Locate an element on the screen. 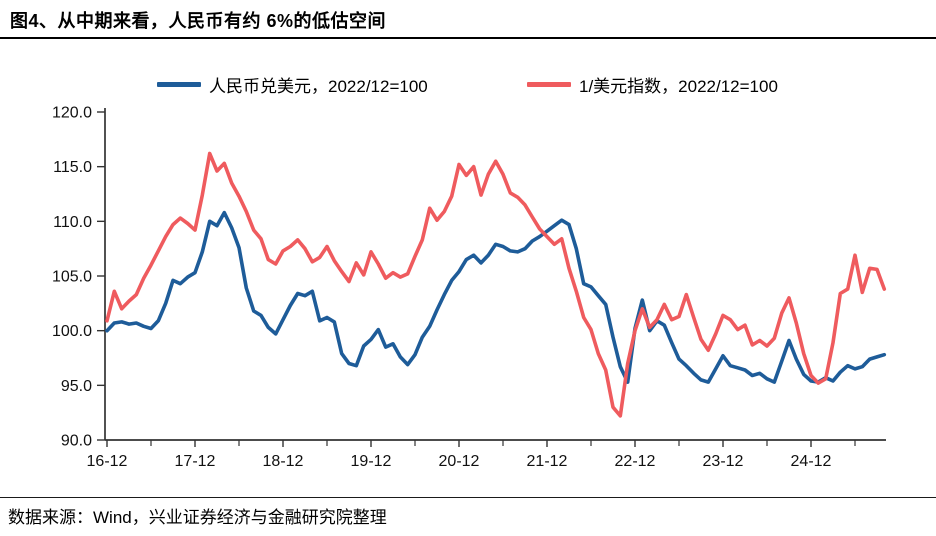  svg-text: 105.0 is located at coordinates (72, 277).